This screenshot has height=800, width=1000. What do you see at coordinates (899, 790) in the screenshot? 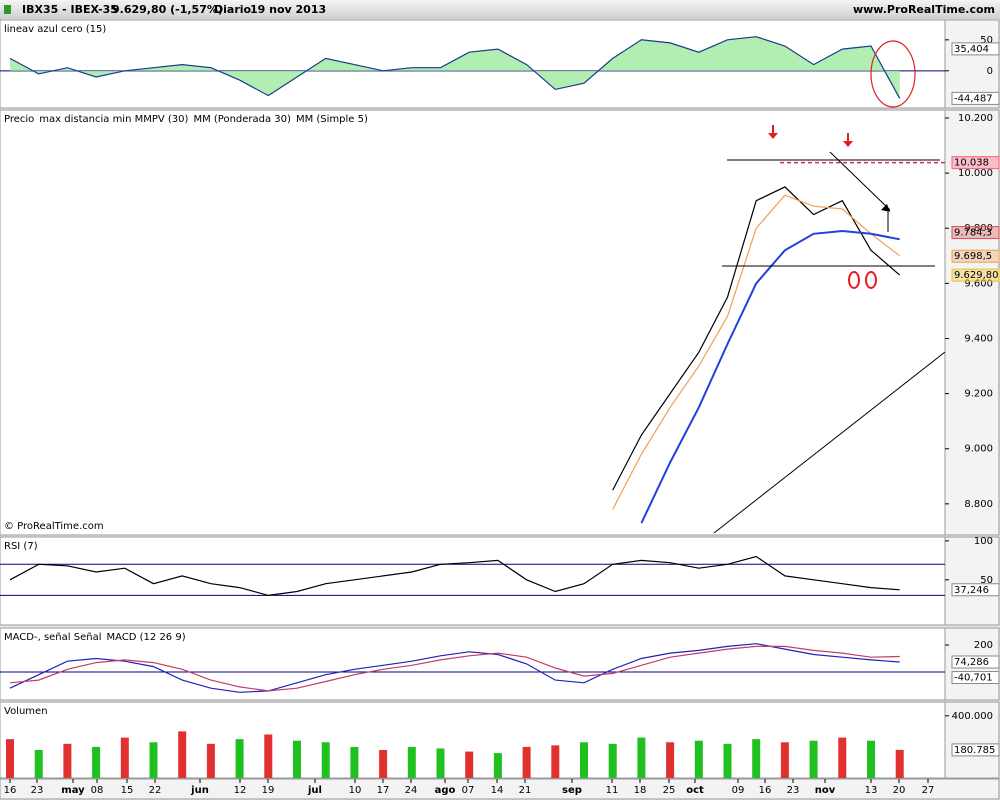
I see `x-tick-label: 20` at bounding box center [899, 790].